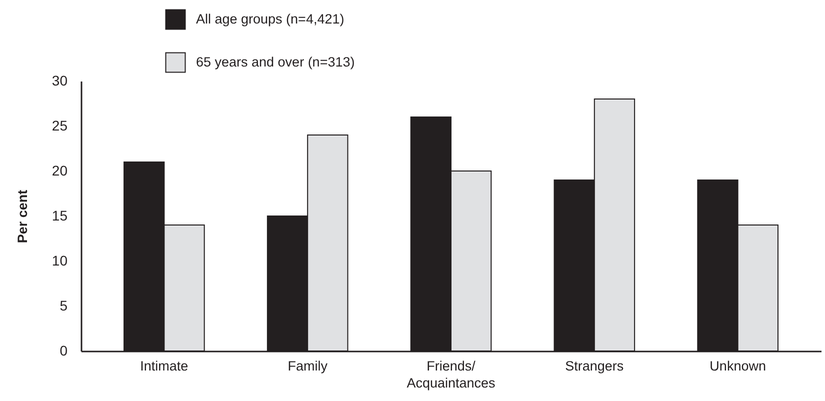 The height and width of the screenshot is (401, 825). What do you see at coordinates (60, 170) in the screenshot?
I see `y-tick-label: 20` at bounding box center [60, 170].